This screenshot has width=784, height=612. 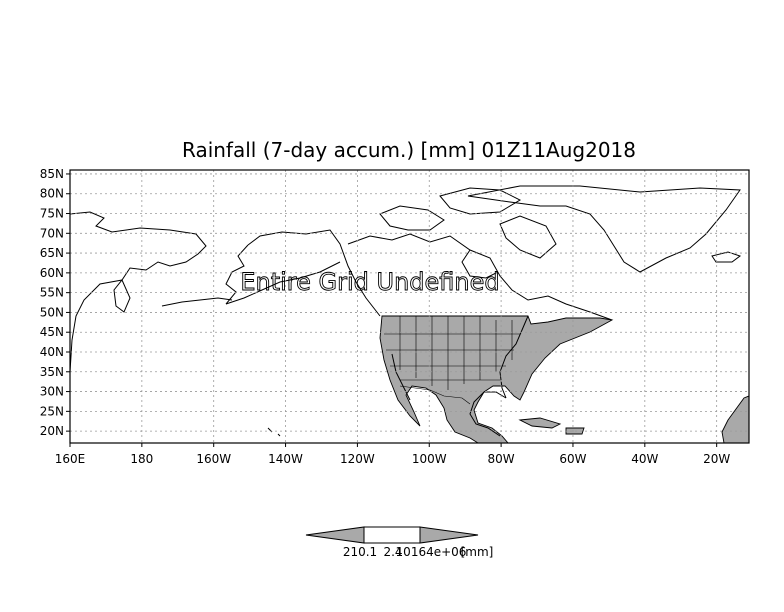 What do you see at coordinates (197, 302) in the screenshot?
I see `aleutians` at bounding box center [197, 302].